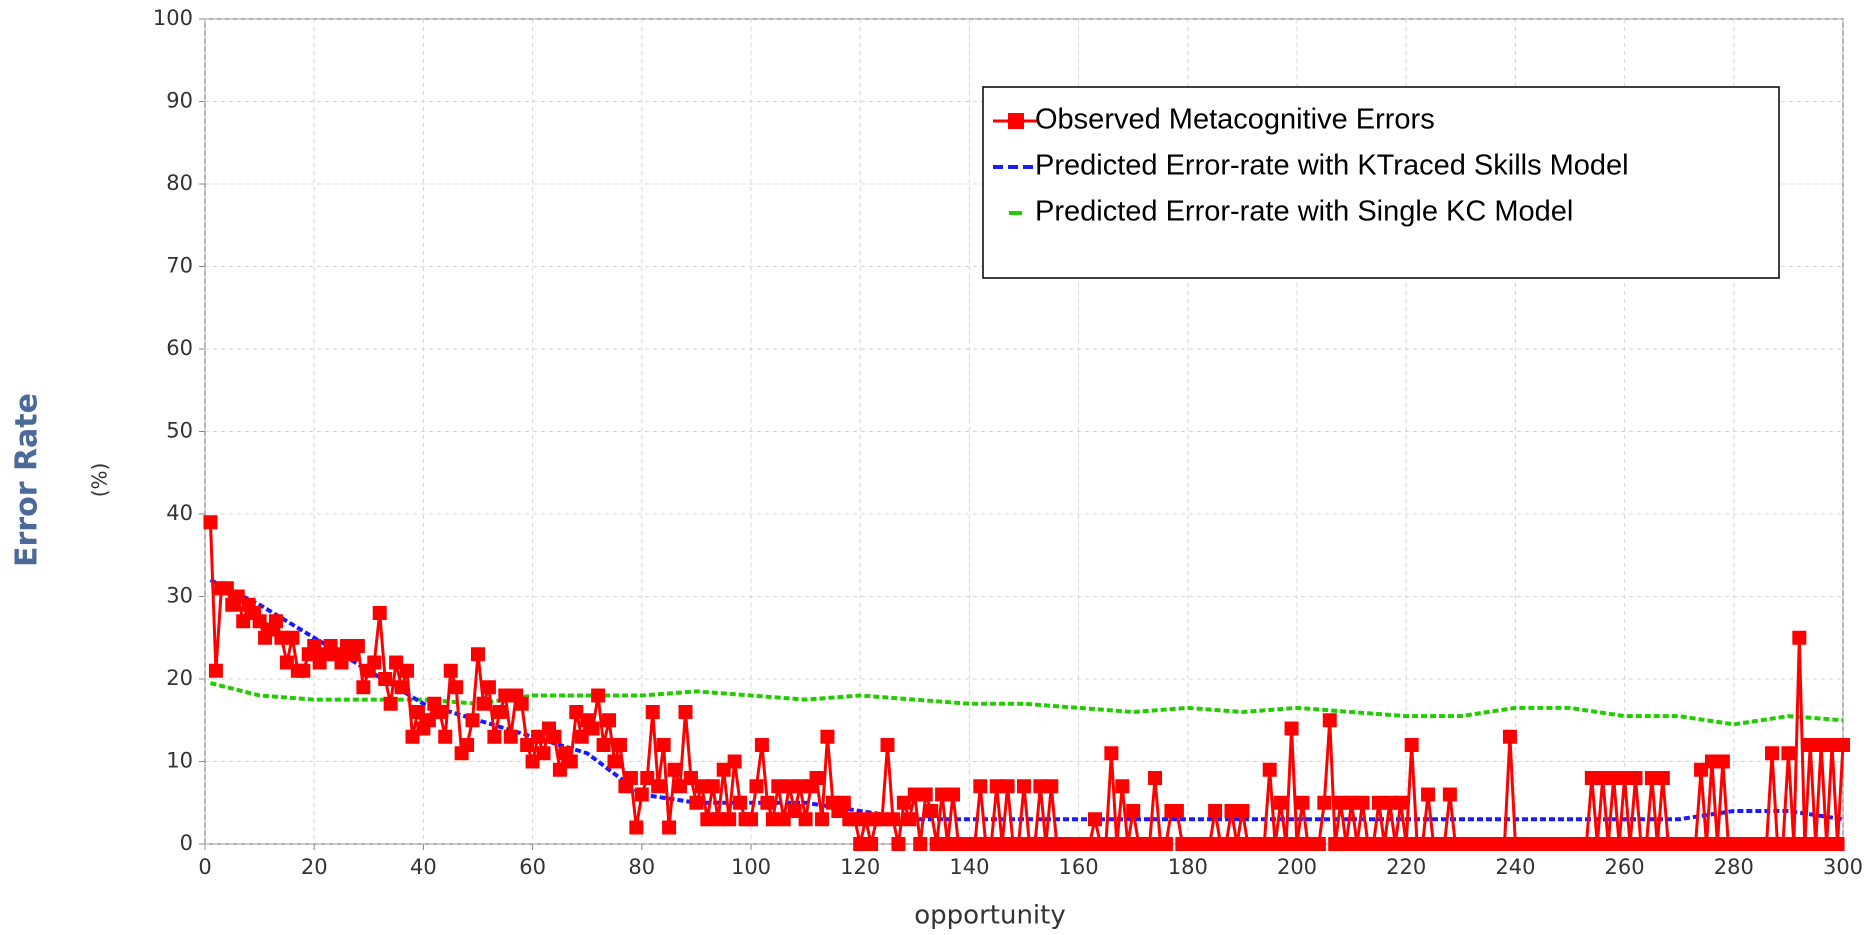 The image size is (1870, 935). What do you see at coordinates (179, 678) in the screenshot?
I see `y-tick-label: 20` at bounding box center [179, 678].